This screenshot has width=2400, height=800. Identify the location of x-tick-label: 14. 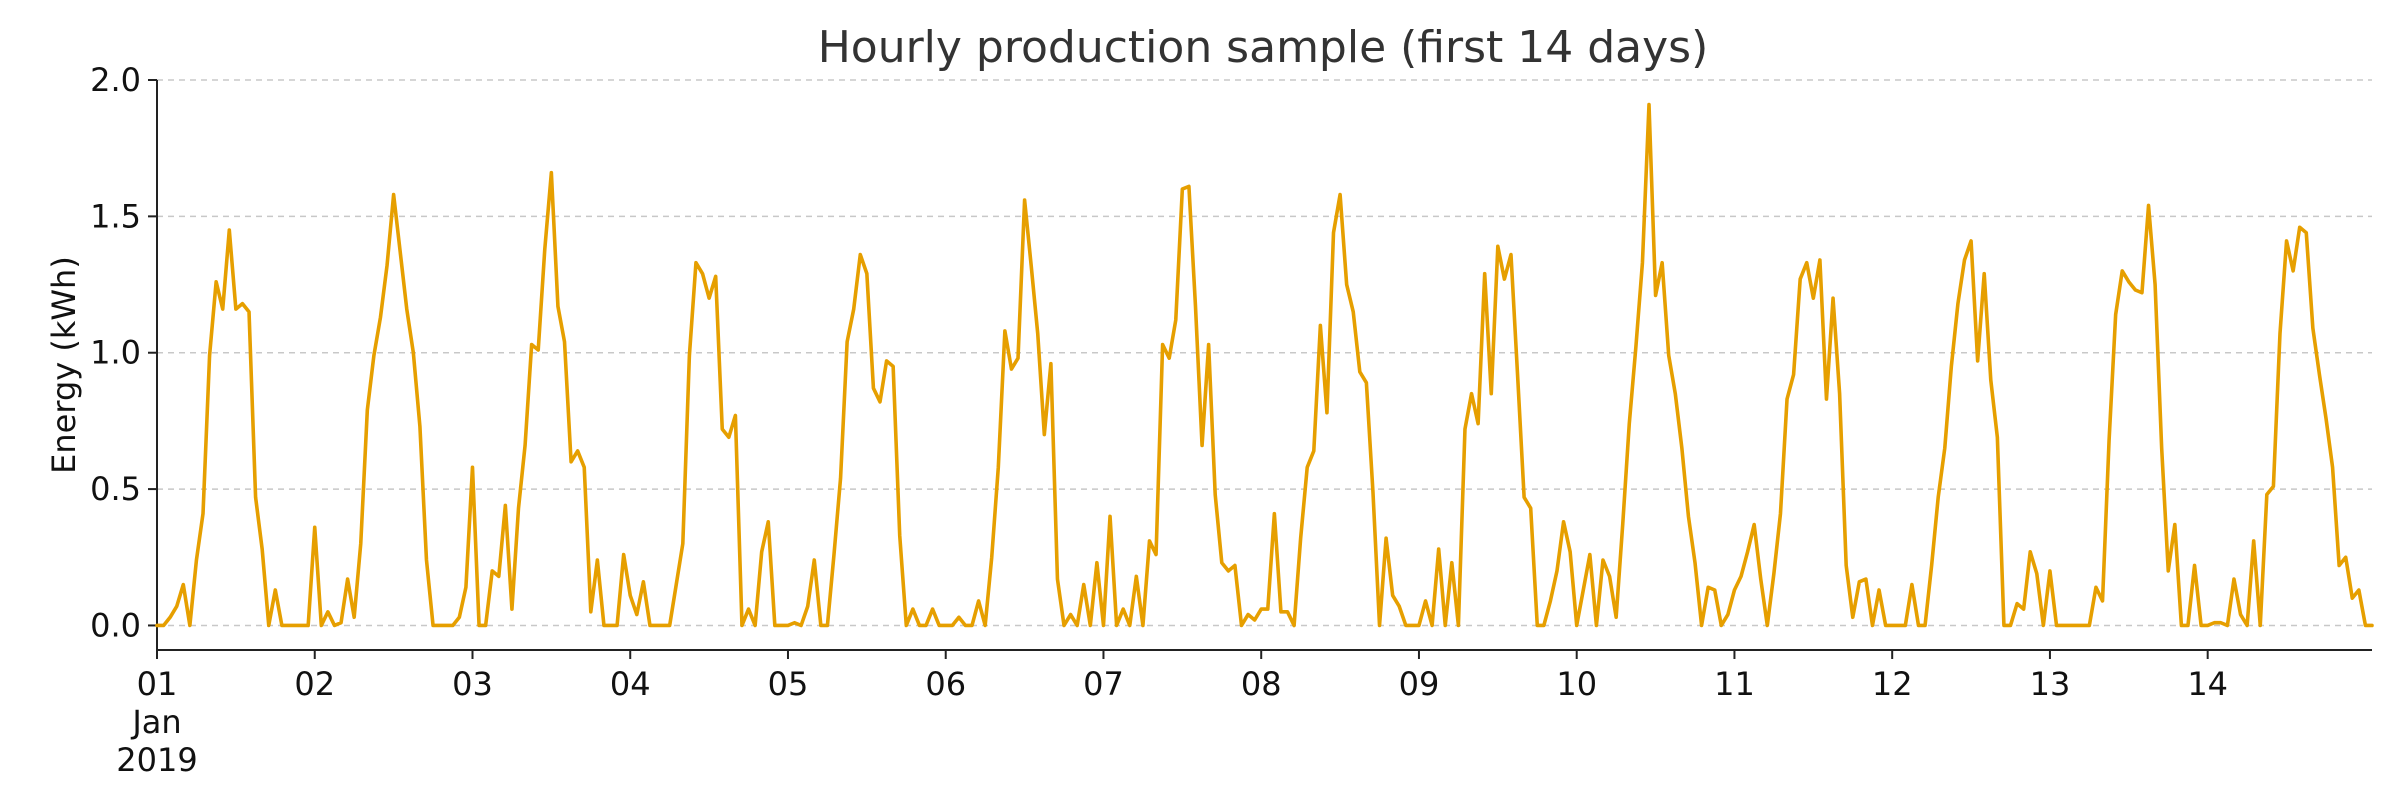
(2207, 684).